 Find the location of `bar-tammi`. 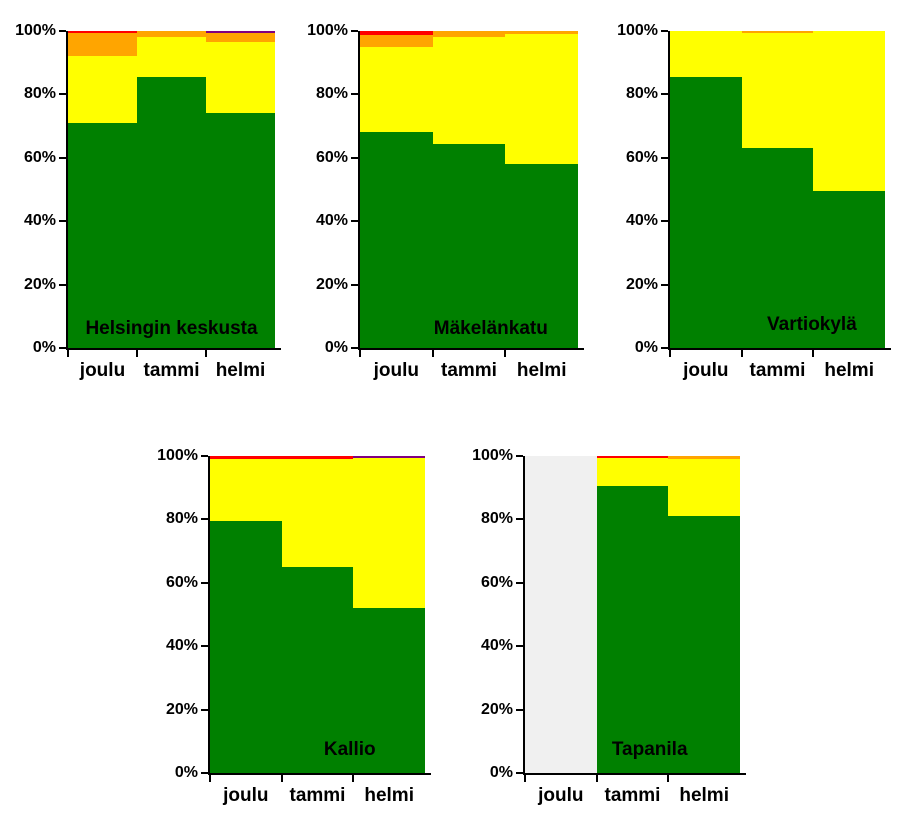

bar-tammi is located at coordinates (317, 614).